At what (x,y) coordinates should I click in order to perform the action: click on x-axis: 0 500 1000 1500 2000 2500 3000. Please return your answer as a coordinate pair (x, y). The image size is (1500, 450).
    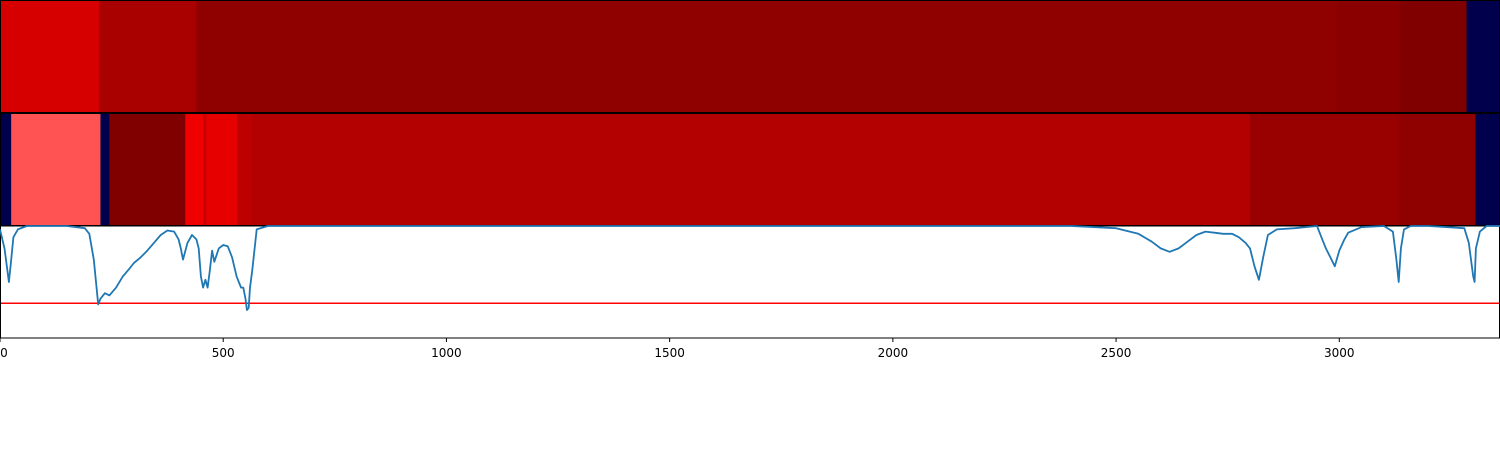
    Looking at the image, I should click on (677, 349).